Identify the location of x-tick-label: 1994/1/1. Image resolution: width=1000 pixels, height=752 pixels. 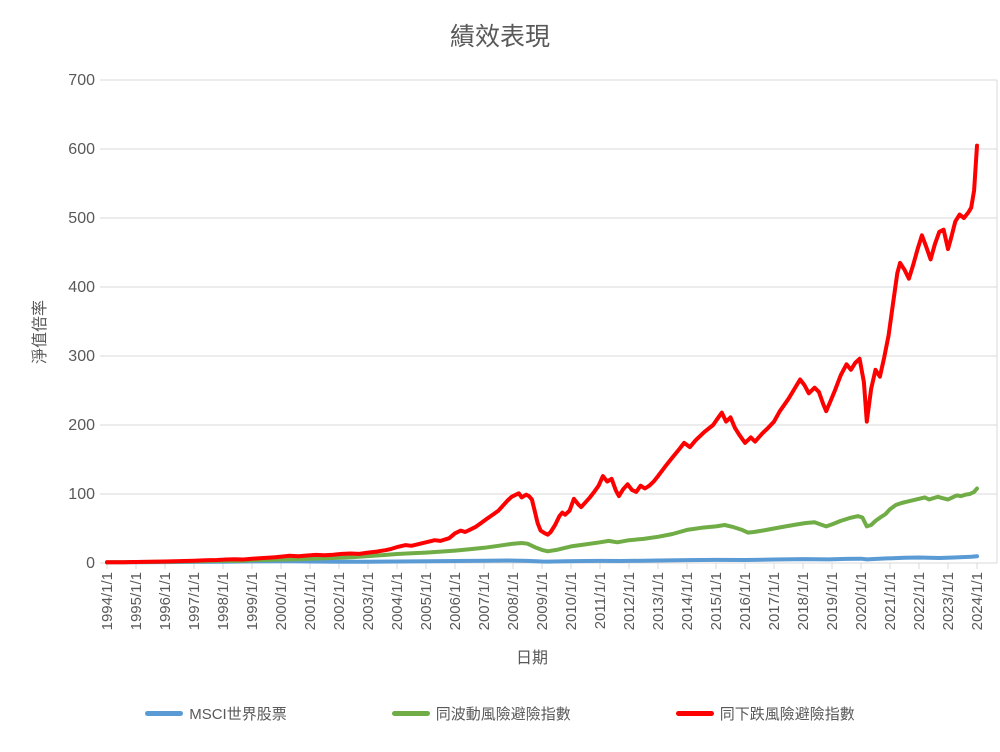
(107, 601).